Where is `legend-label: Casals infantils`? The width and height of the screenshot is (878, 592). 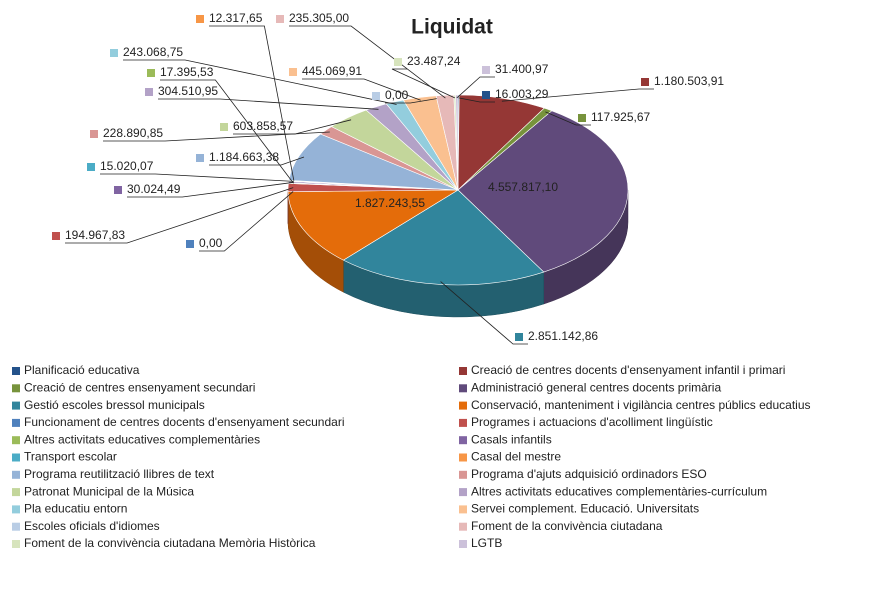
legend-label: Casals infantils is located at coordinates (511, 439).